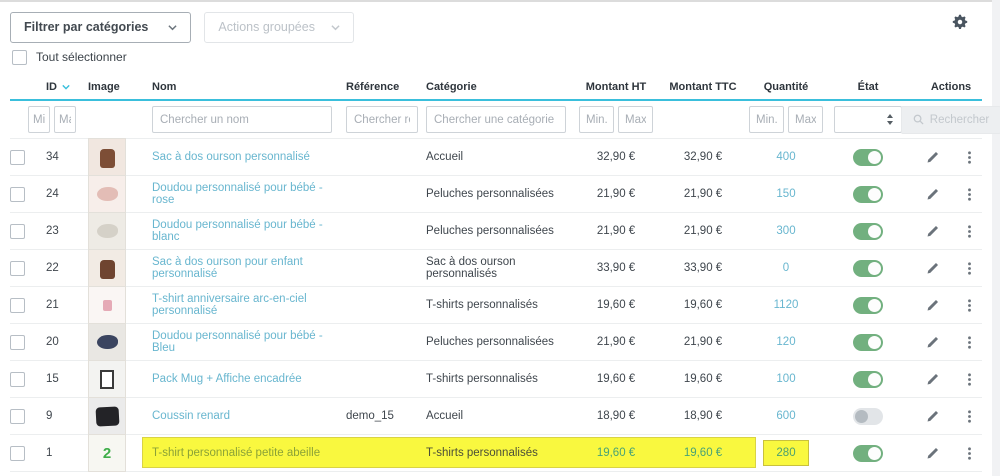 This screenshot has width=1000, height=476. I want to click on bulk-actions-label: Actions groupées, so click(266, 27).